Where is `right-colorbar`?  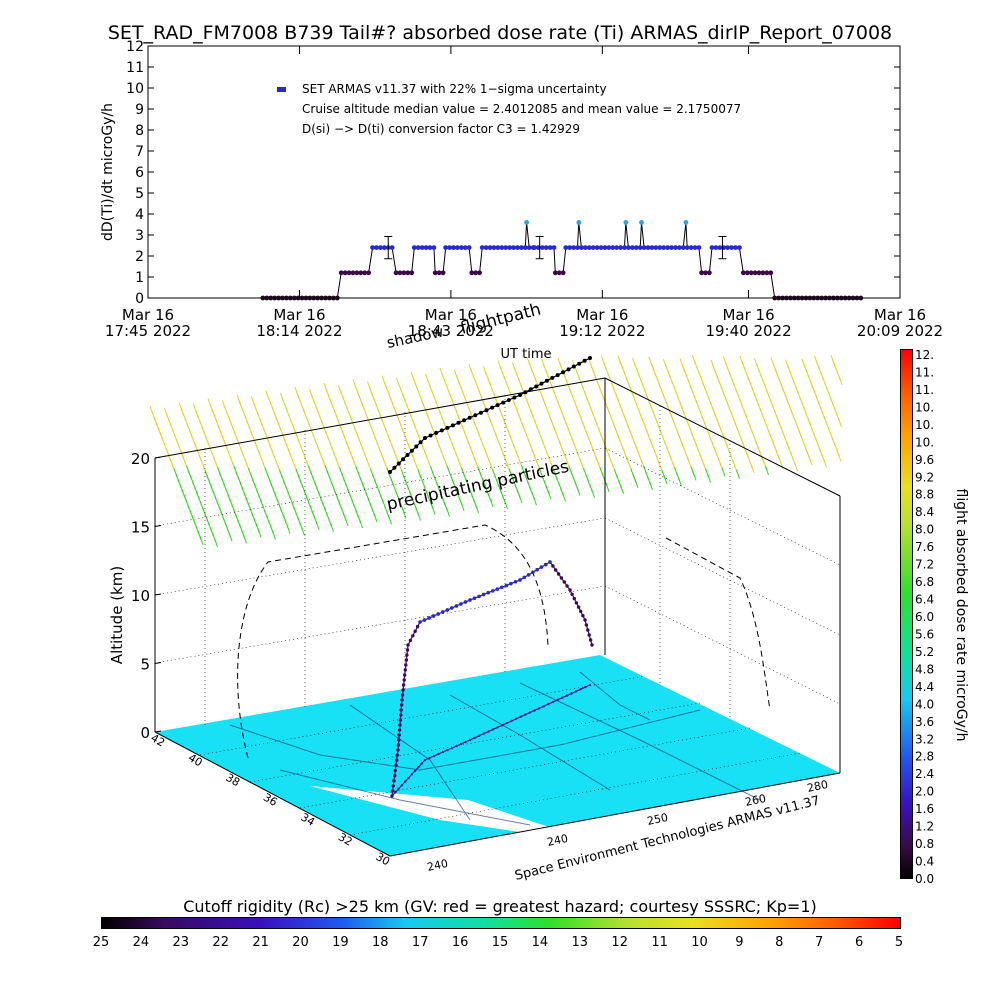
right-colorbar is located at coordinates (906, 614).